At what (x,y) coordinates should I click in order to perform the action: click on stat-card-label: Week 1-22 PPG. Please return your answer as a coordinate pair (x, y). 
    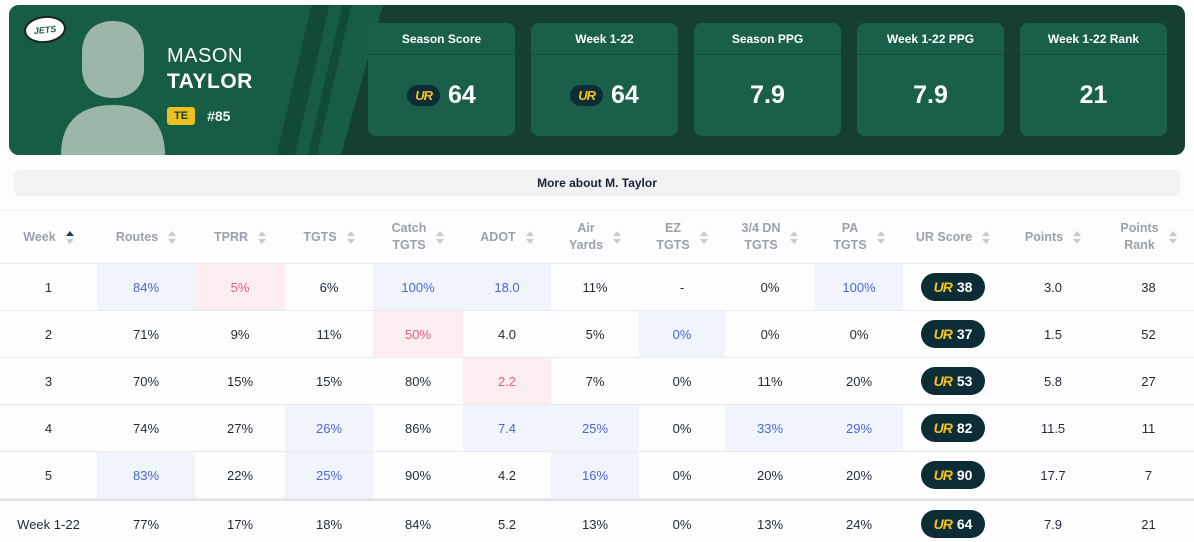
    Looking at the image, I should click on (930, 39).